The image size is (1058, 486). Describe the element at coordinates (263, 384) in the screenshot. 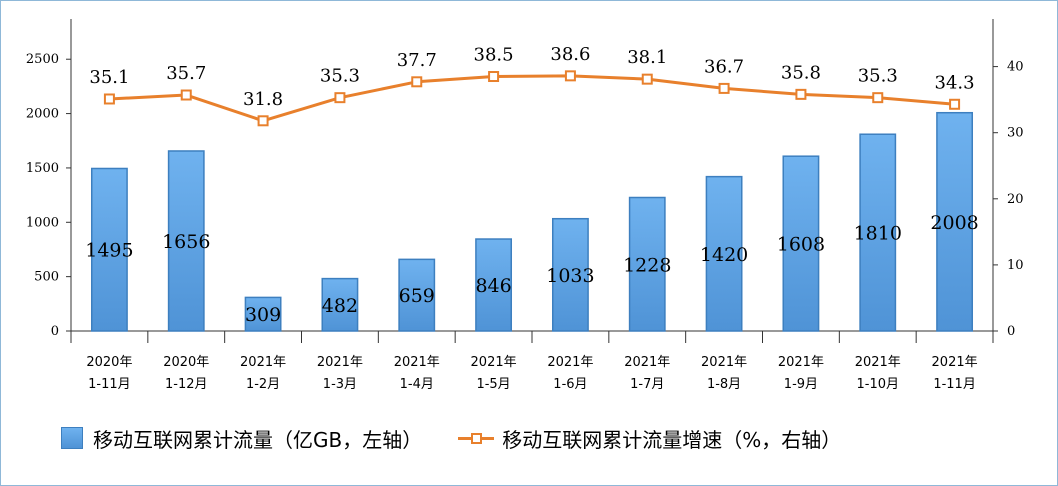

I see `x-tick-label-period: 1-2月` at that location.